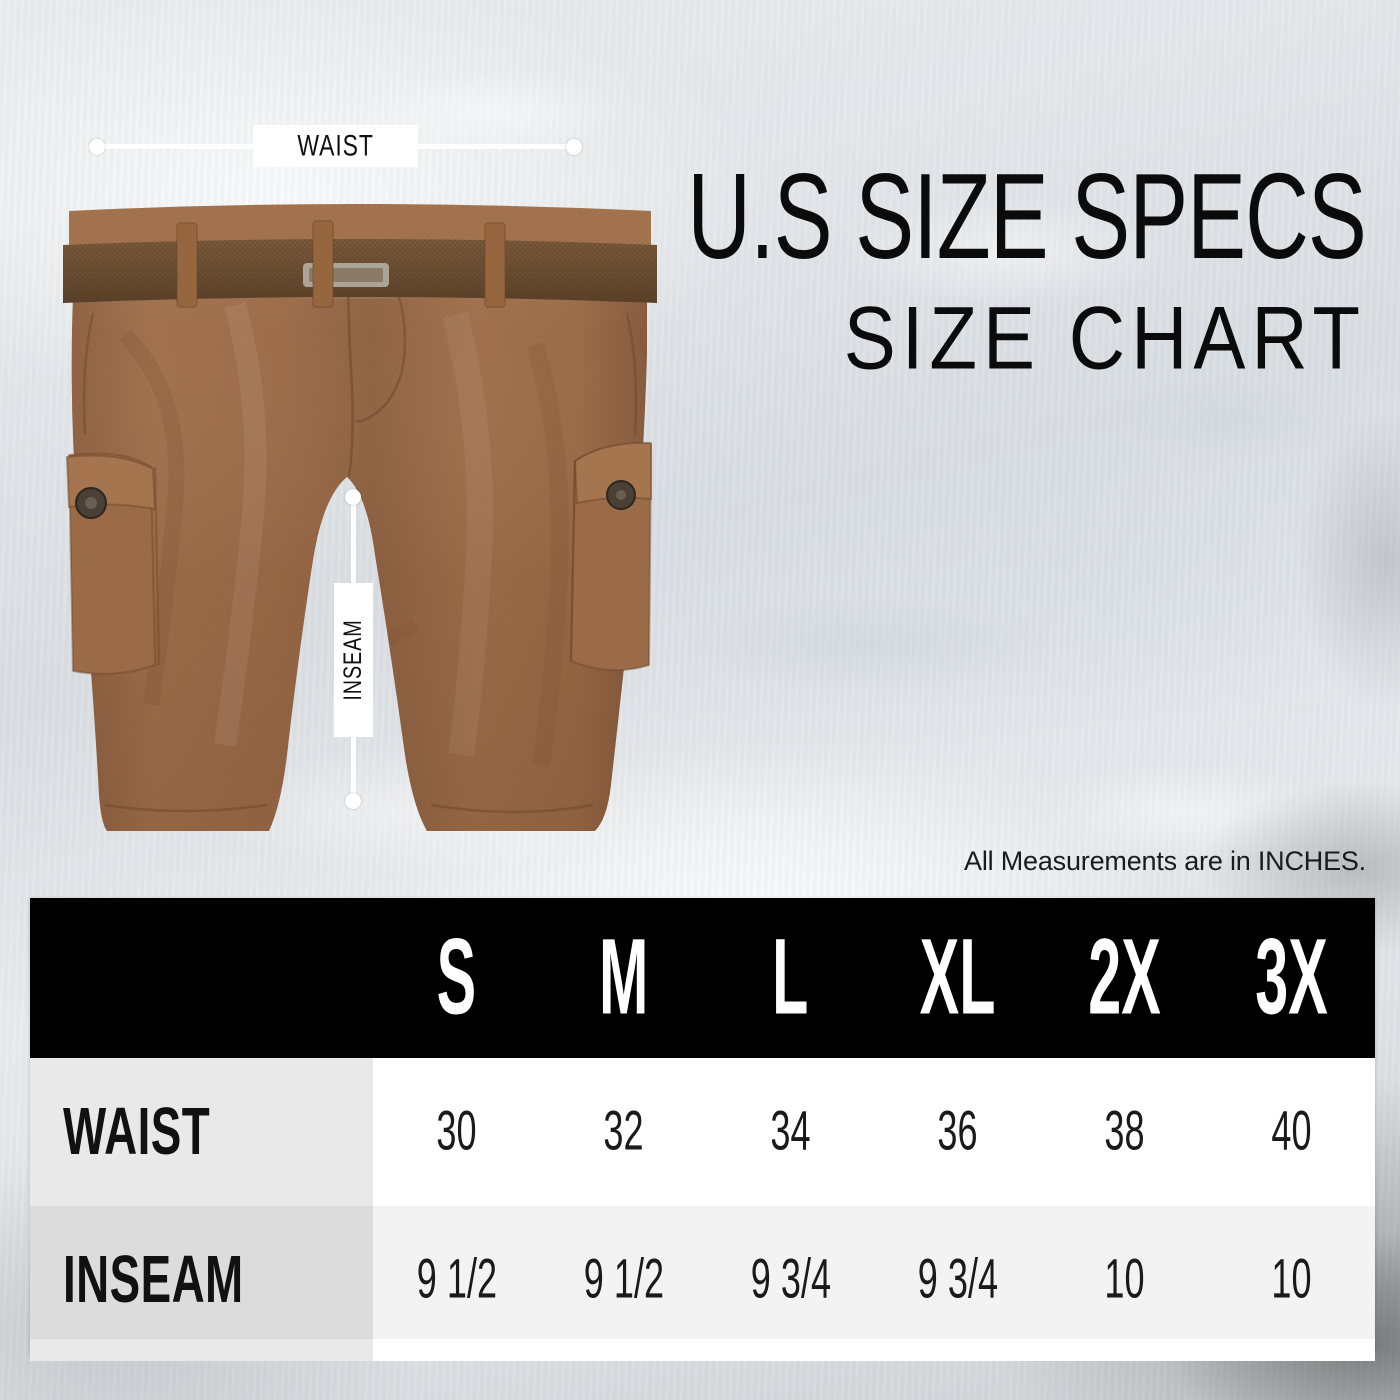 The image size is (1400, 1400). I want to click on cell-inseam-l-text: 9 3/4, so click(790, 1279).